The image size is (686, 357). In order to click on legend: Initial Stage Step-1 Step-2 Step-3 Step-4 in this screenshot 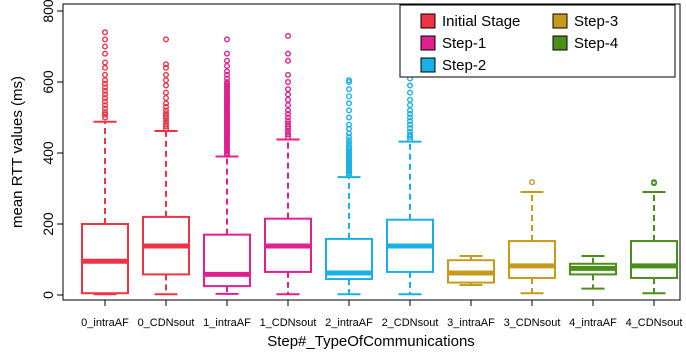, I will do `click(537, 41)`.